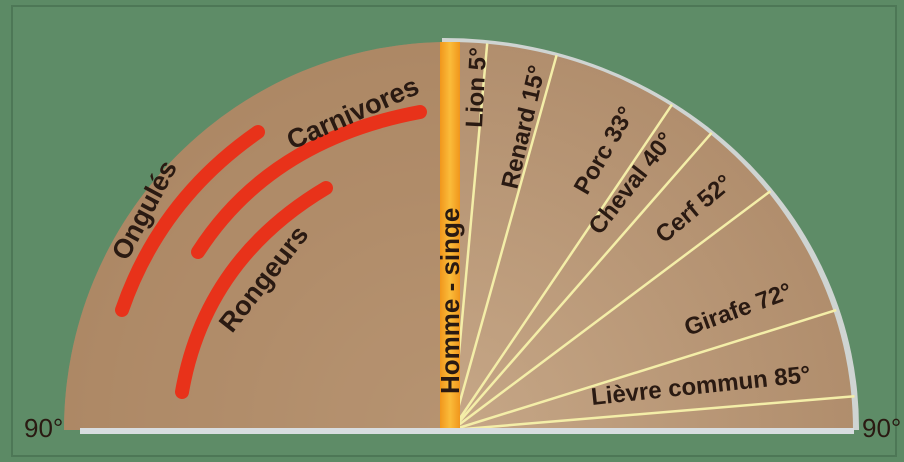  I want to click on ray-girafe, so click(644, 370).